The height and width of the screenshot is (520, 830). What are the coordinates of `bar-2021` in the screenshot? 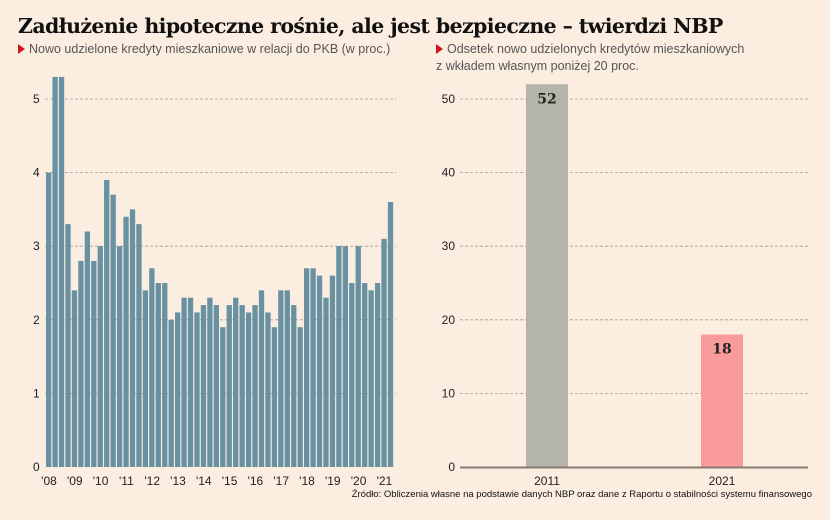 It's located at (722, 400).